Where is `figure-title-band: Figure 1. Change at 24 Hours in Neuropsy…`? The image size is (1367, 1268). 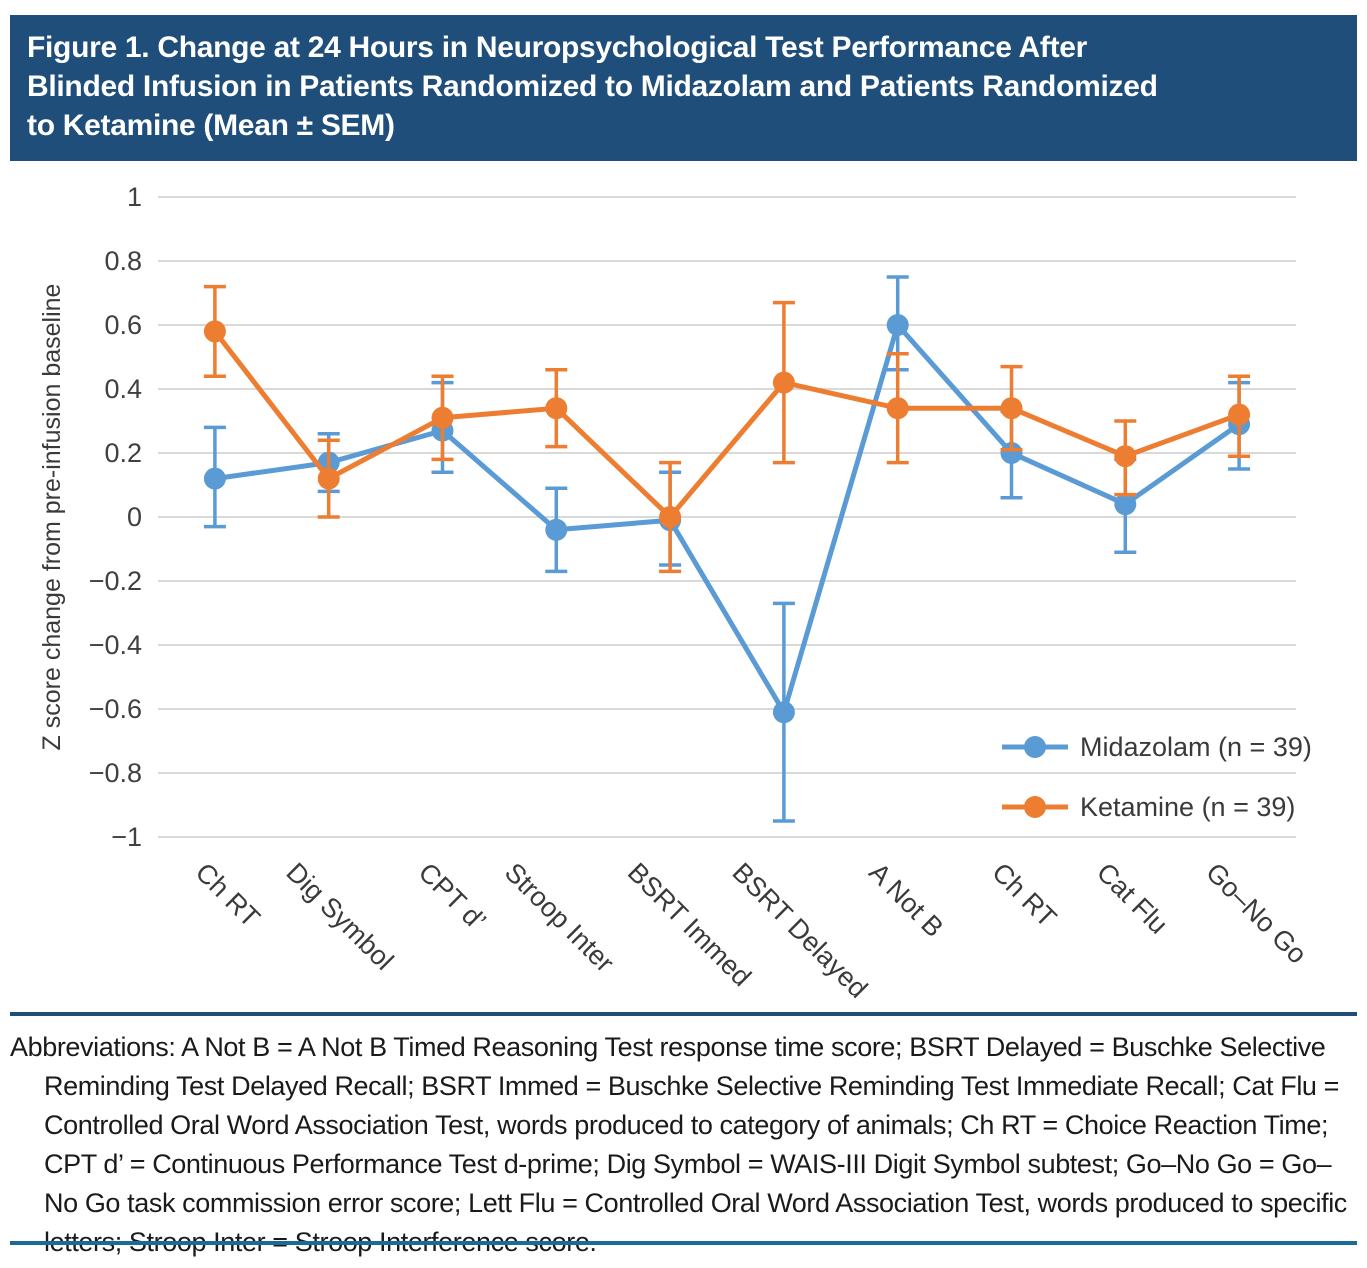
figure-title-band: Figure 1. Change at 24 Hours in Neuropsy… is located at coordinates (683, 88).